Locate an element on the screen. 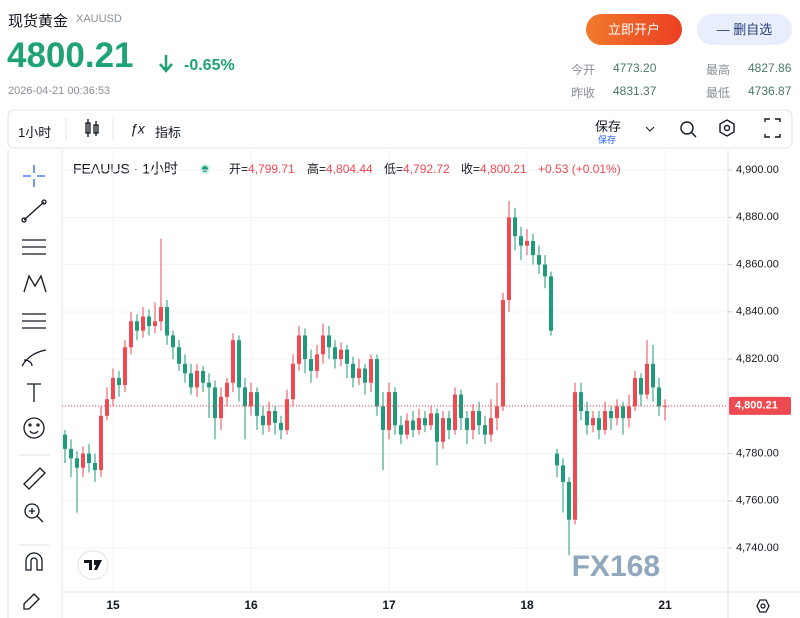  settings-icon is located at coordinates (763, 606).